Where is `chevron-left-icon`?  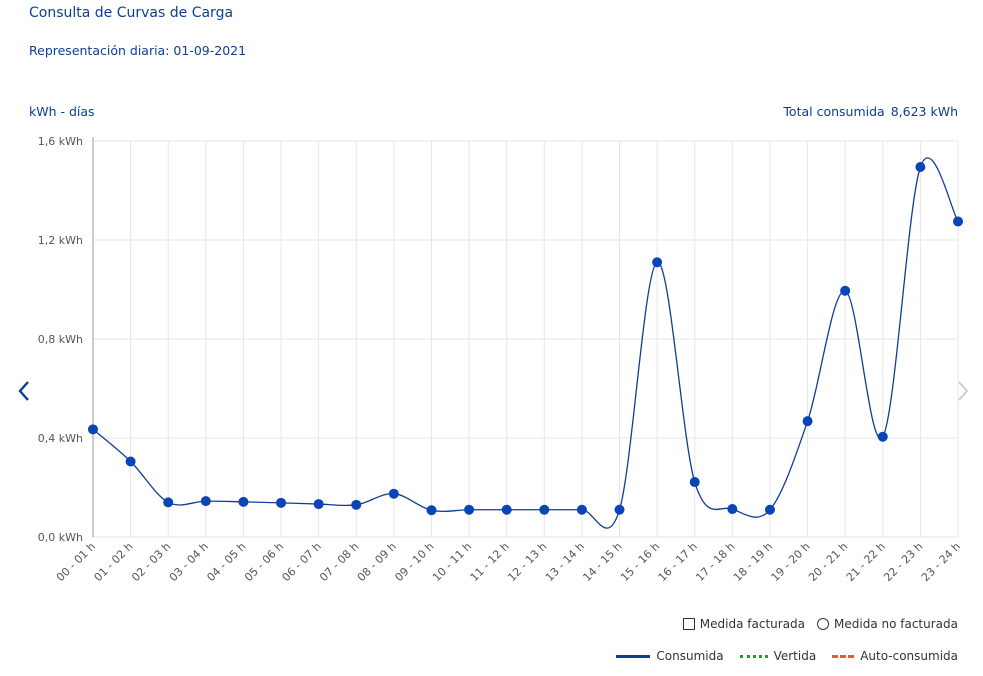
chevron-left-icon is located at coordinates (23, 391).